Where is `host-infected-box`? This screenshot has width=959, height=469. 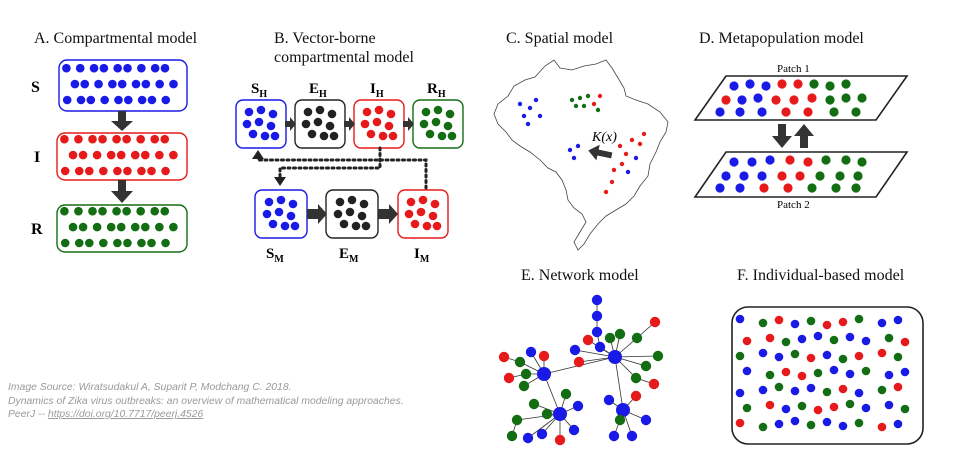 host-infected-box is located at coordinates (379, 124).